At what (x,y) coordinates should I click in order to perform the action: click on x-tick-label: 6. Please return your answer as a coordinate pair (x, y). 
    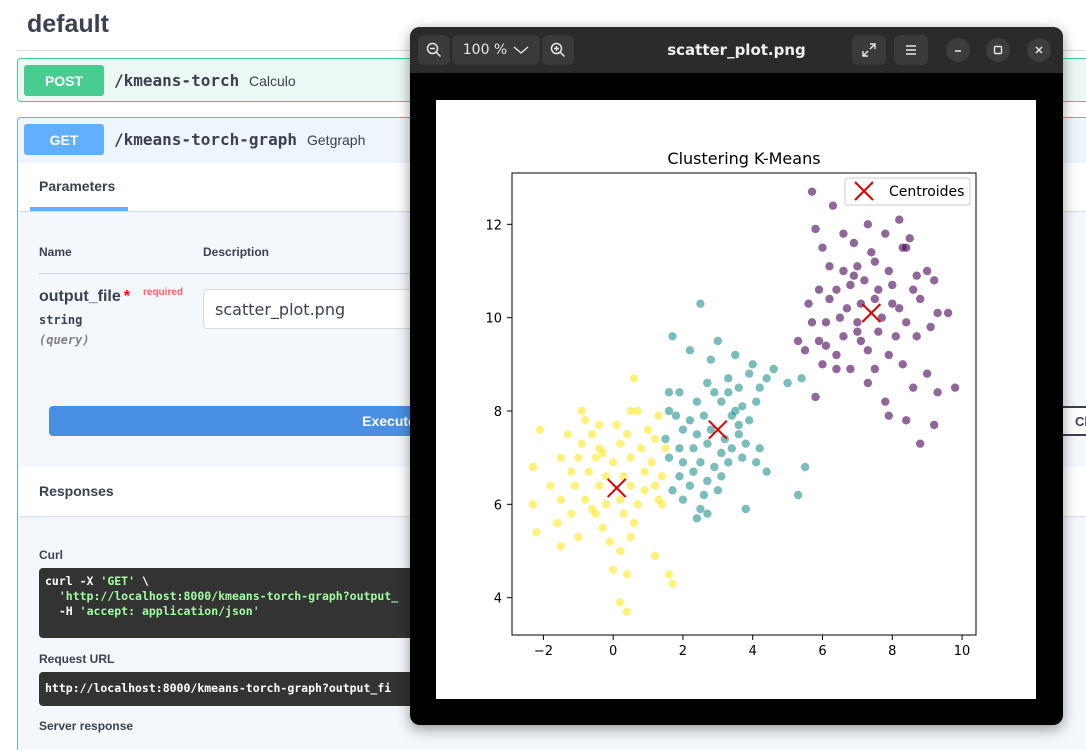
    Looking at the image, I should click on (822, 651).